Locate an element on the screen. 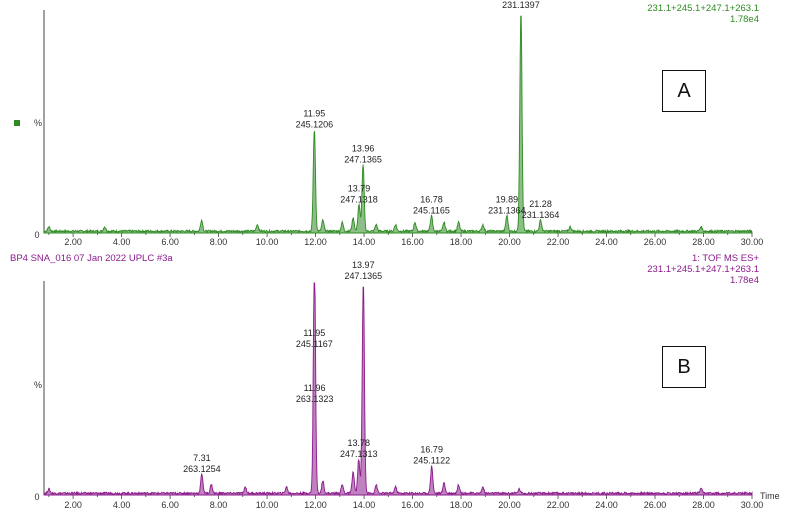  panel-b-peak-mass-label: 247.1313 is located at coordinates (359, 454).